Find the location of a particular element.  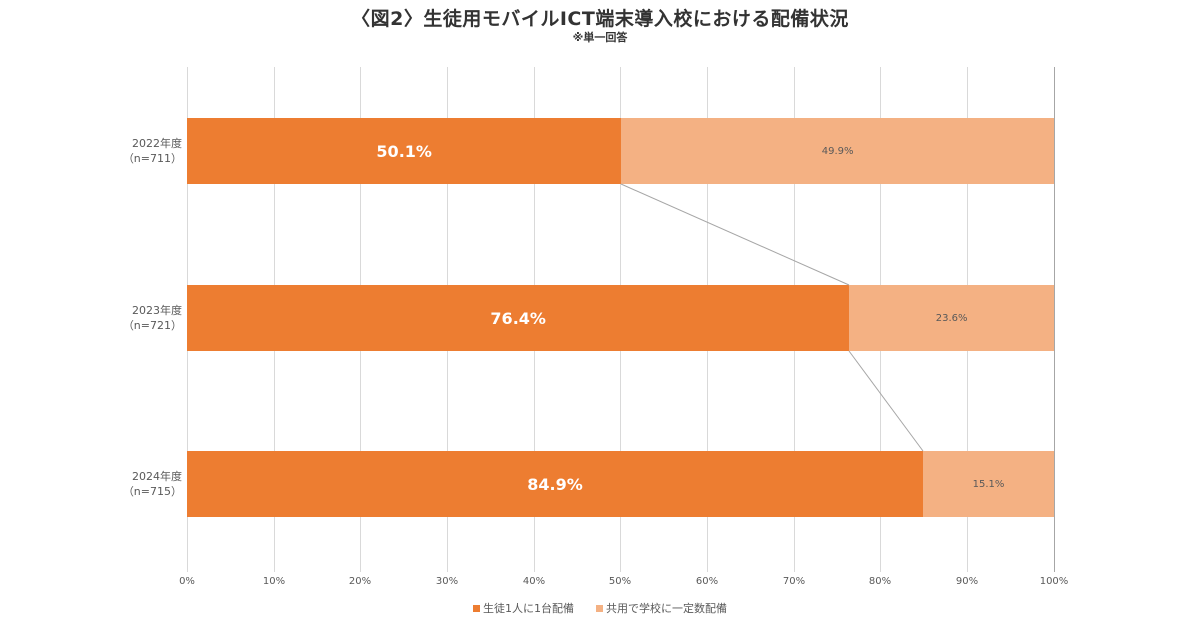

x-tick-label: 20% is located at coordinates (360, 581).